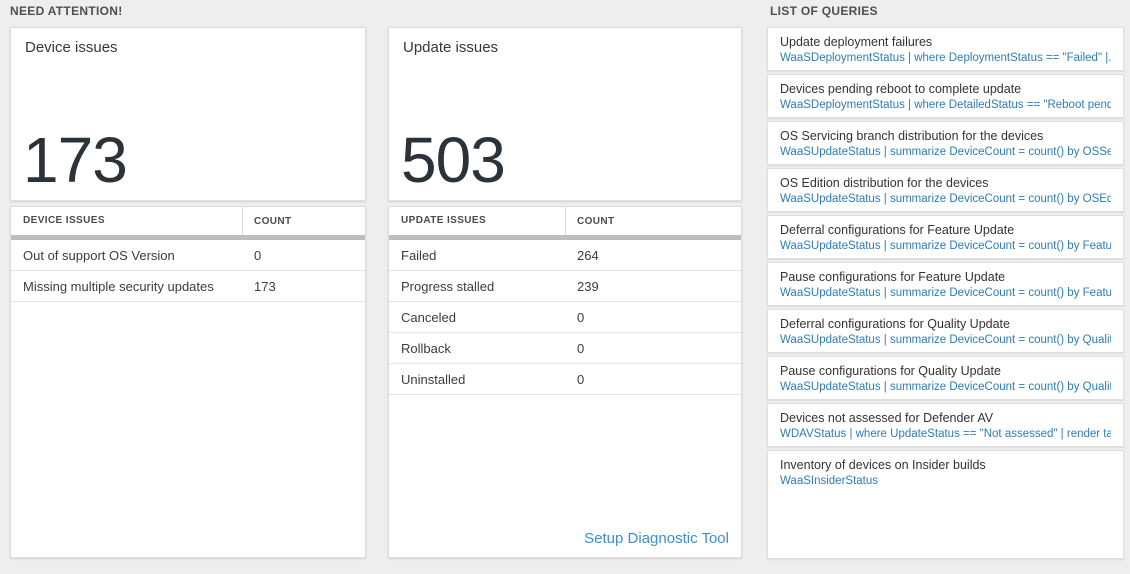 The image size is (1130, 574). I want to click on query-title: Update deployment failures, so click(856, 42).